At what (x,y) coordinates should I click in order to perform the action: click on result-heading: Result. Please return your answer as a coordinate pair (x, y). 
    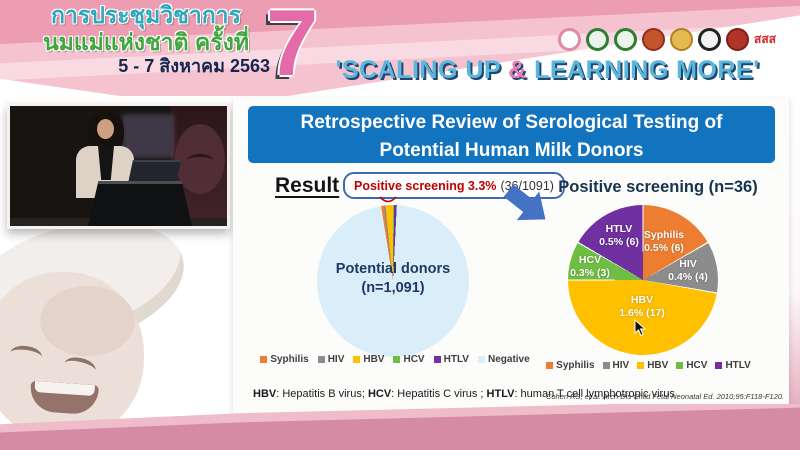
    Looking at the image, I should click on (307, 185).